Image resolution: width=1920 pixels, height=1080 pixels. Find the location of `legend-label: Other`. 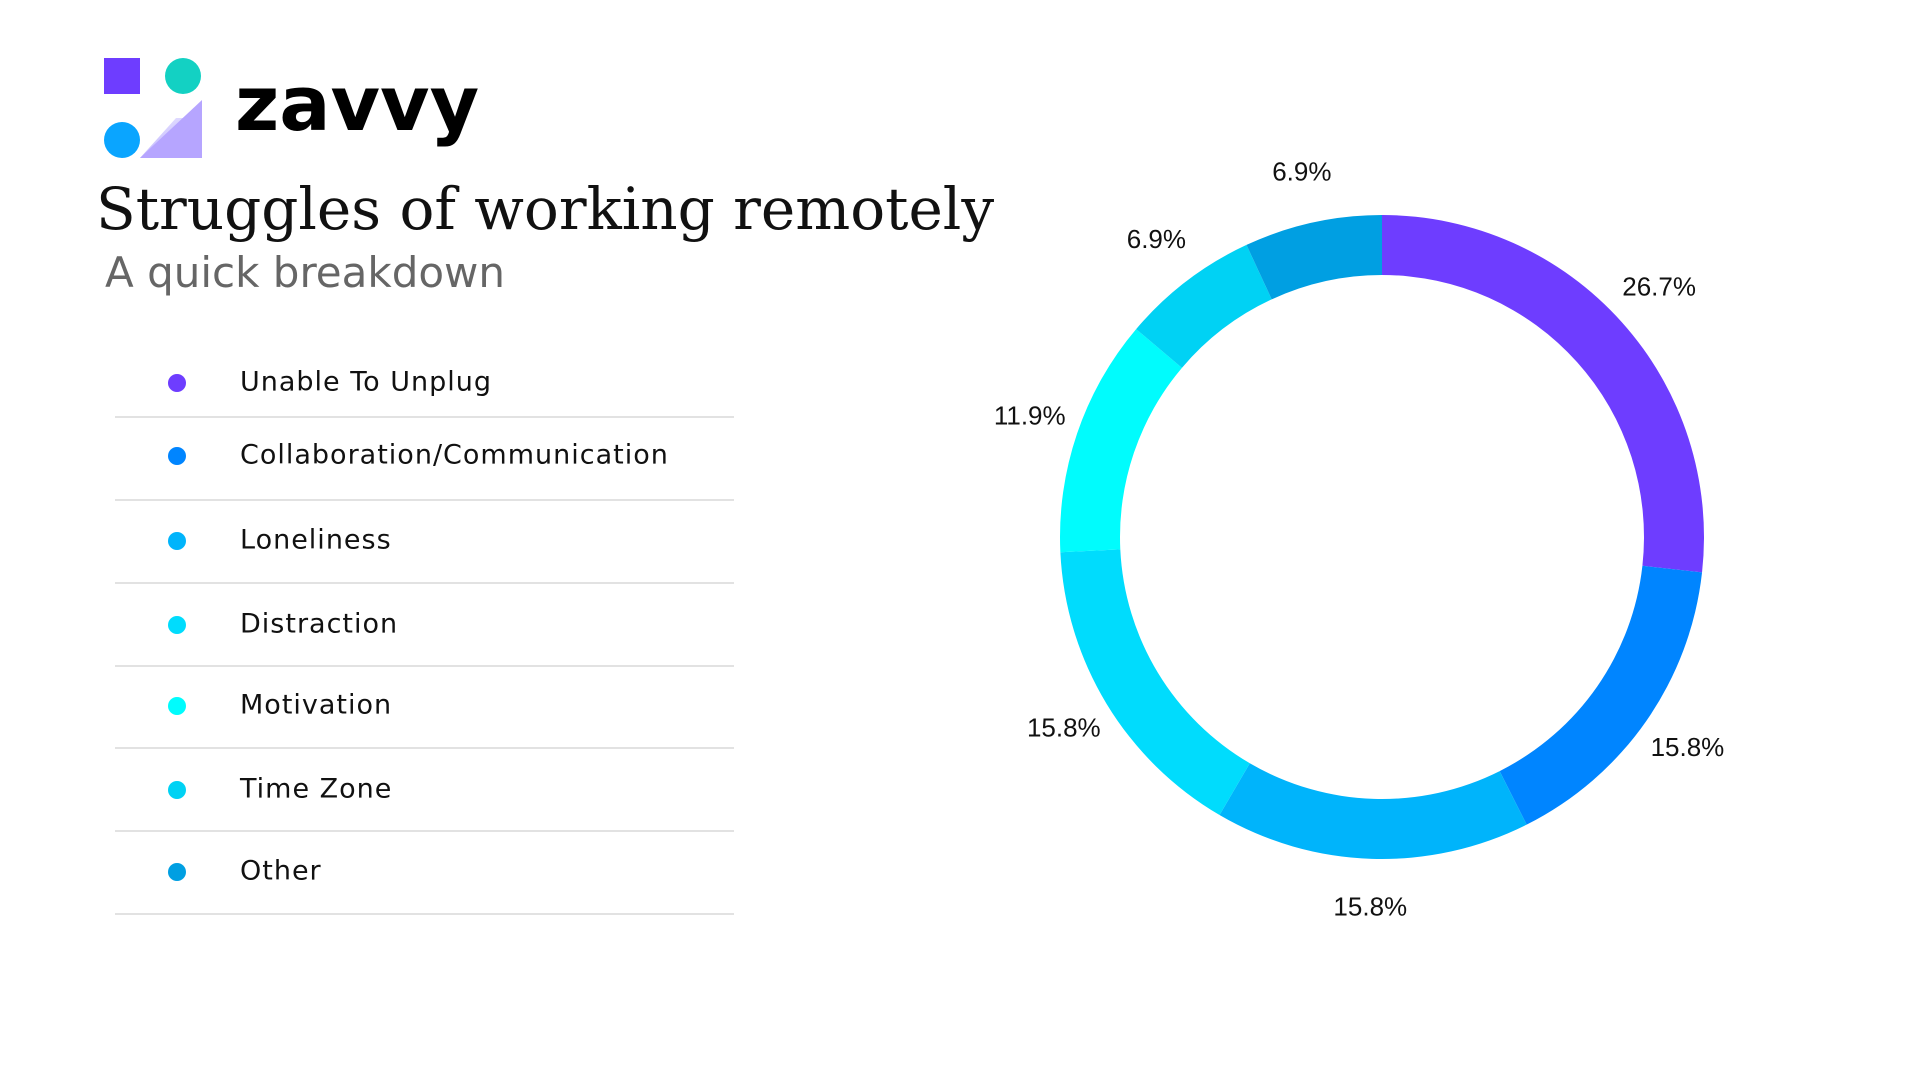

legend-label: Other is located at coordinates (281, 871).